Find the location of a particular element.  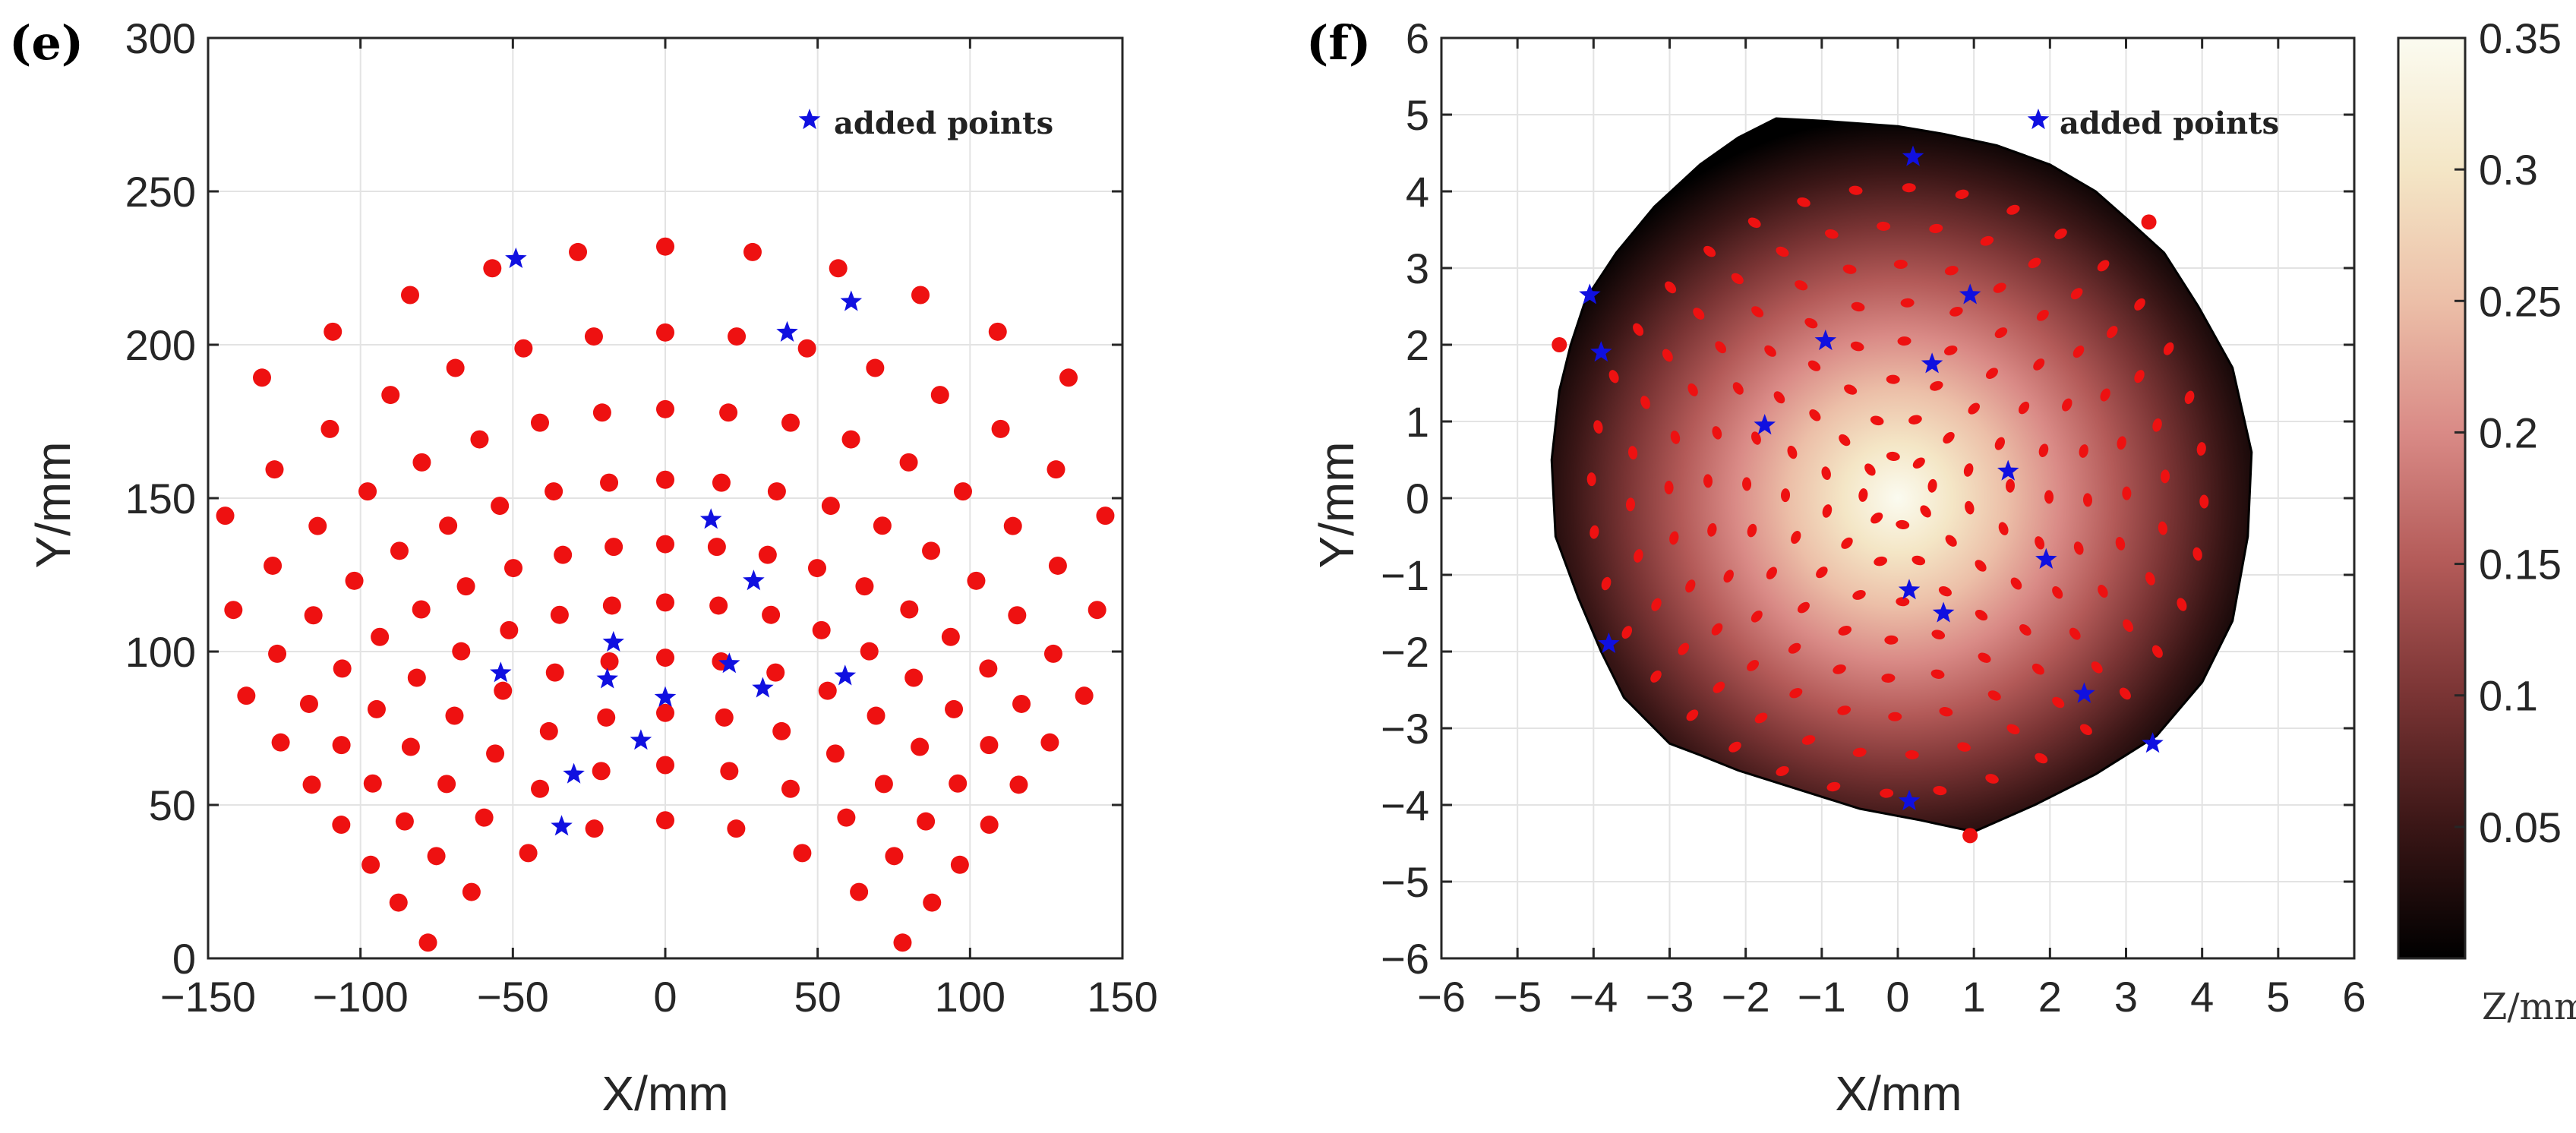

colorbar-tick-label: 0.25 is located at coordinates (2520, 301).